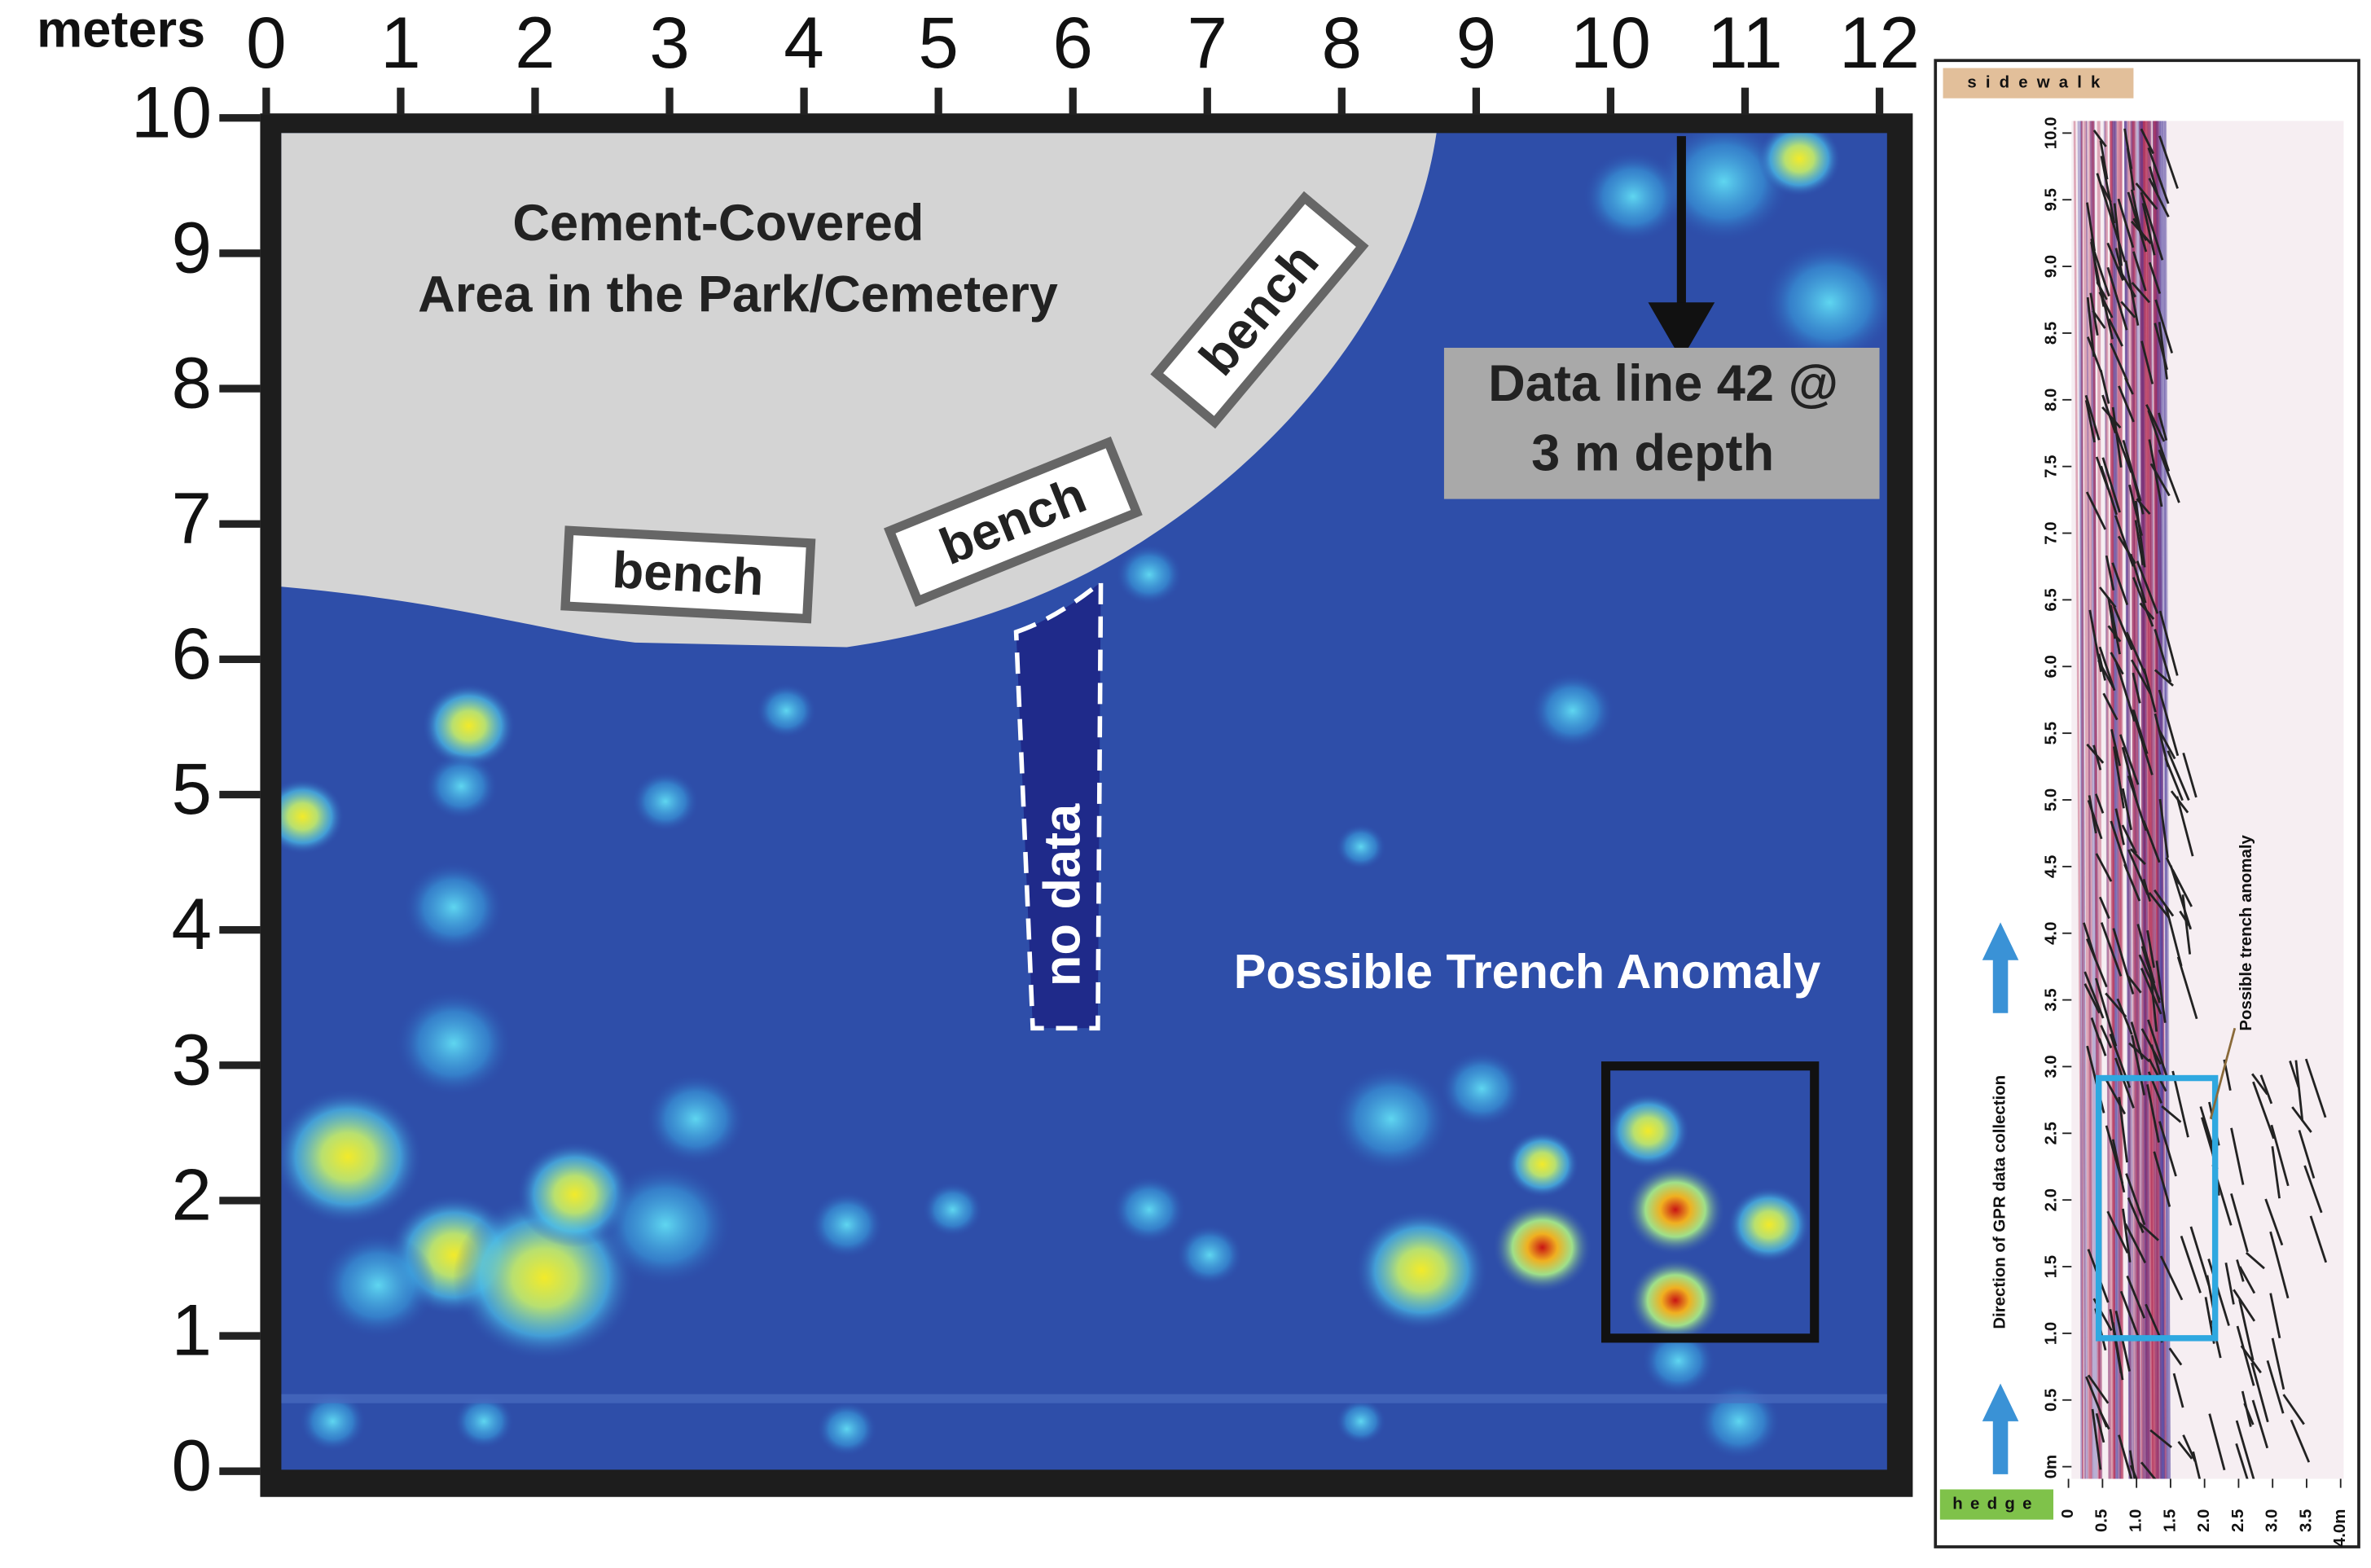 The height and width of the screenshot is (1568, 2371). I want to click on profile-y-tick-label: 8.5, so click(2052, 333).